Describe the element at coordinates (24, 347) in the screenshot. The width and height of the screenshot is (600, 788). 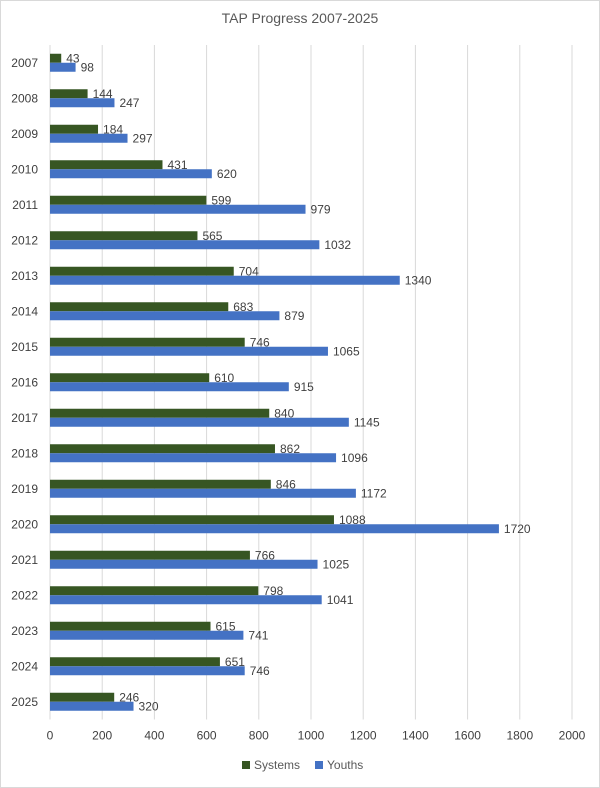
I see `y-category-label: 2015` at that location.